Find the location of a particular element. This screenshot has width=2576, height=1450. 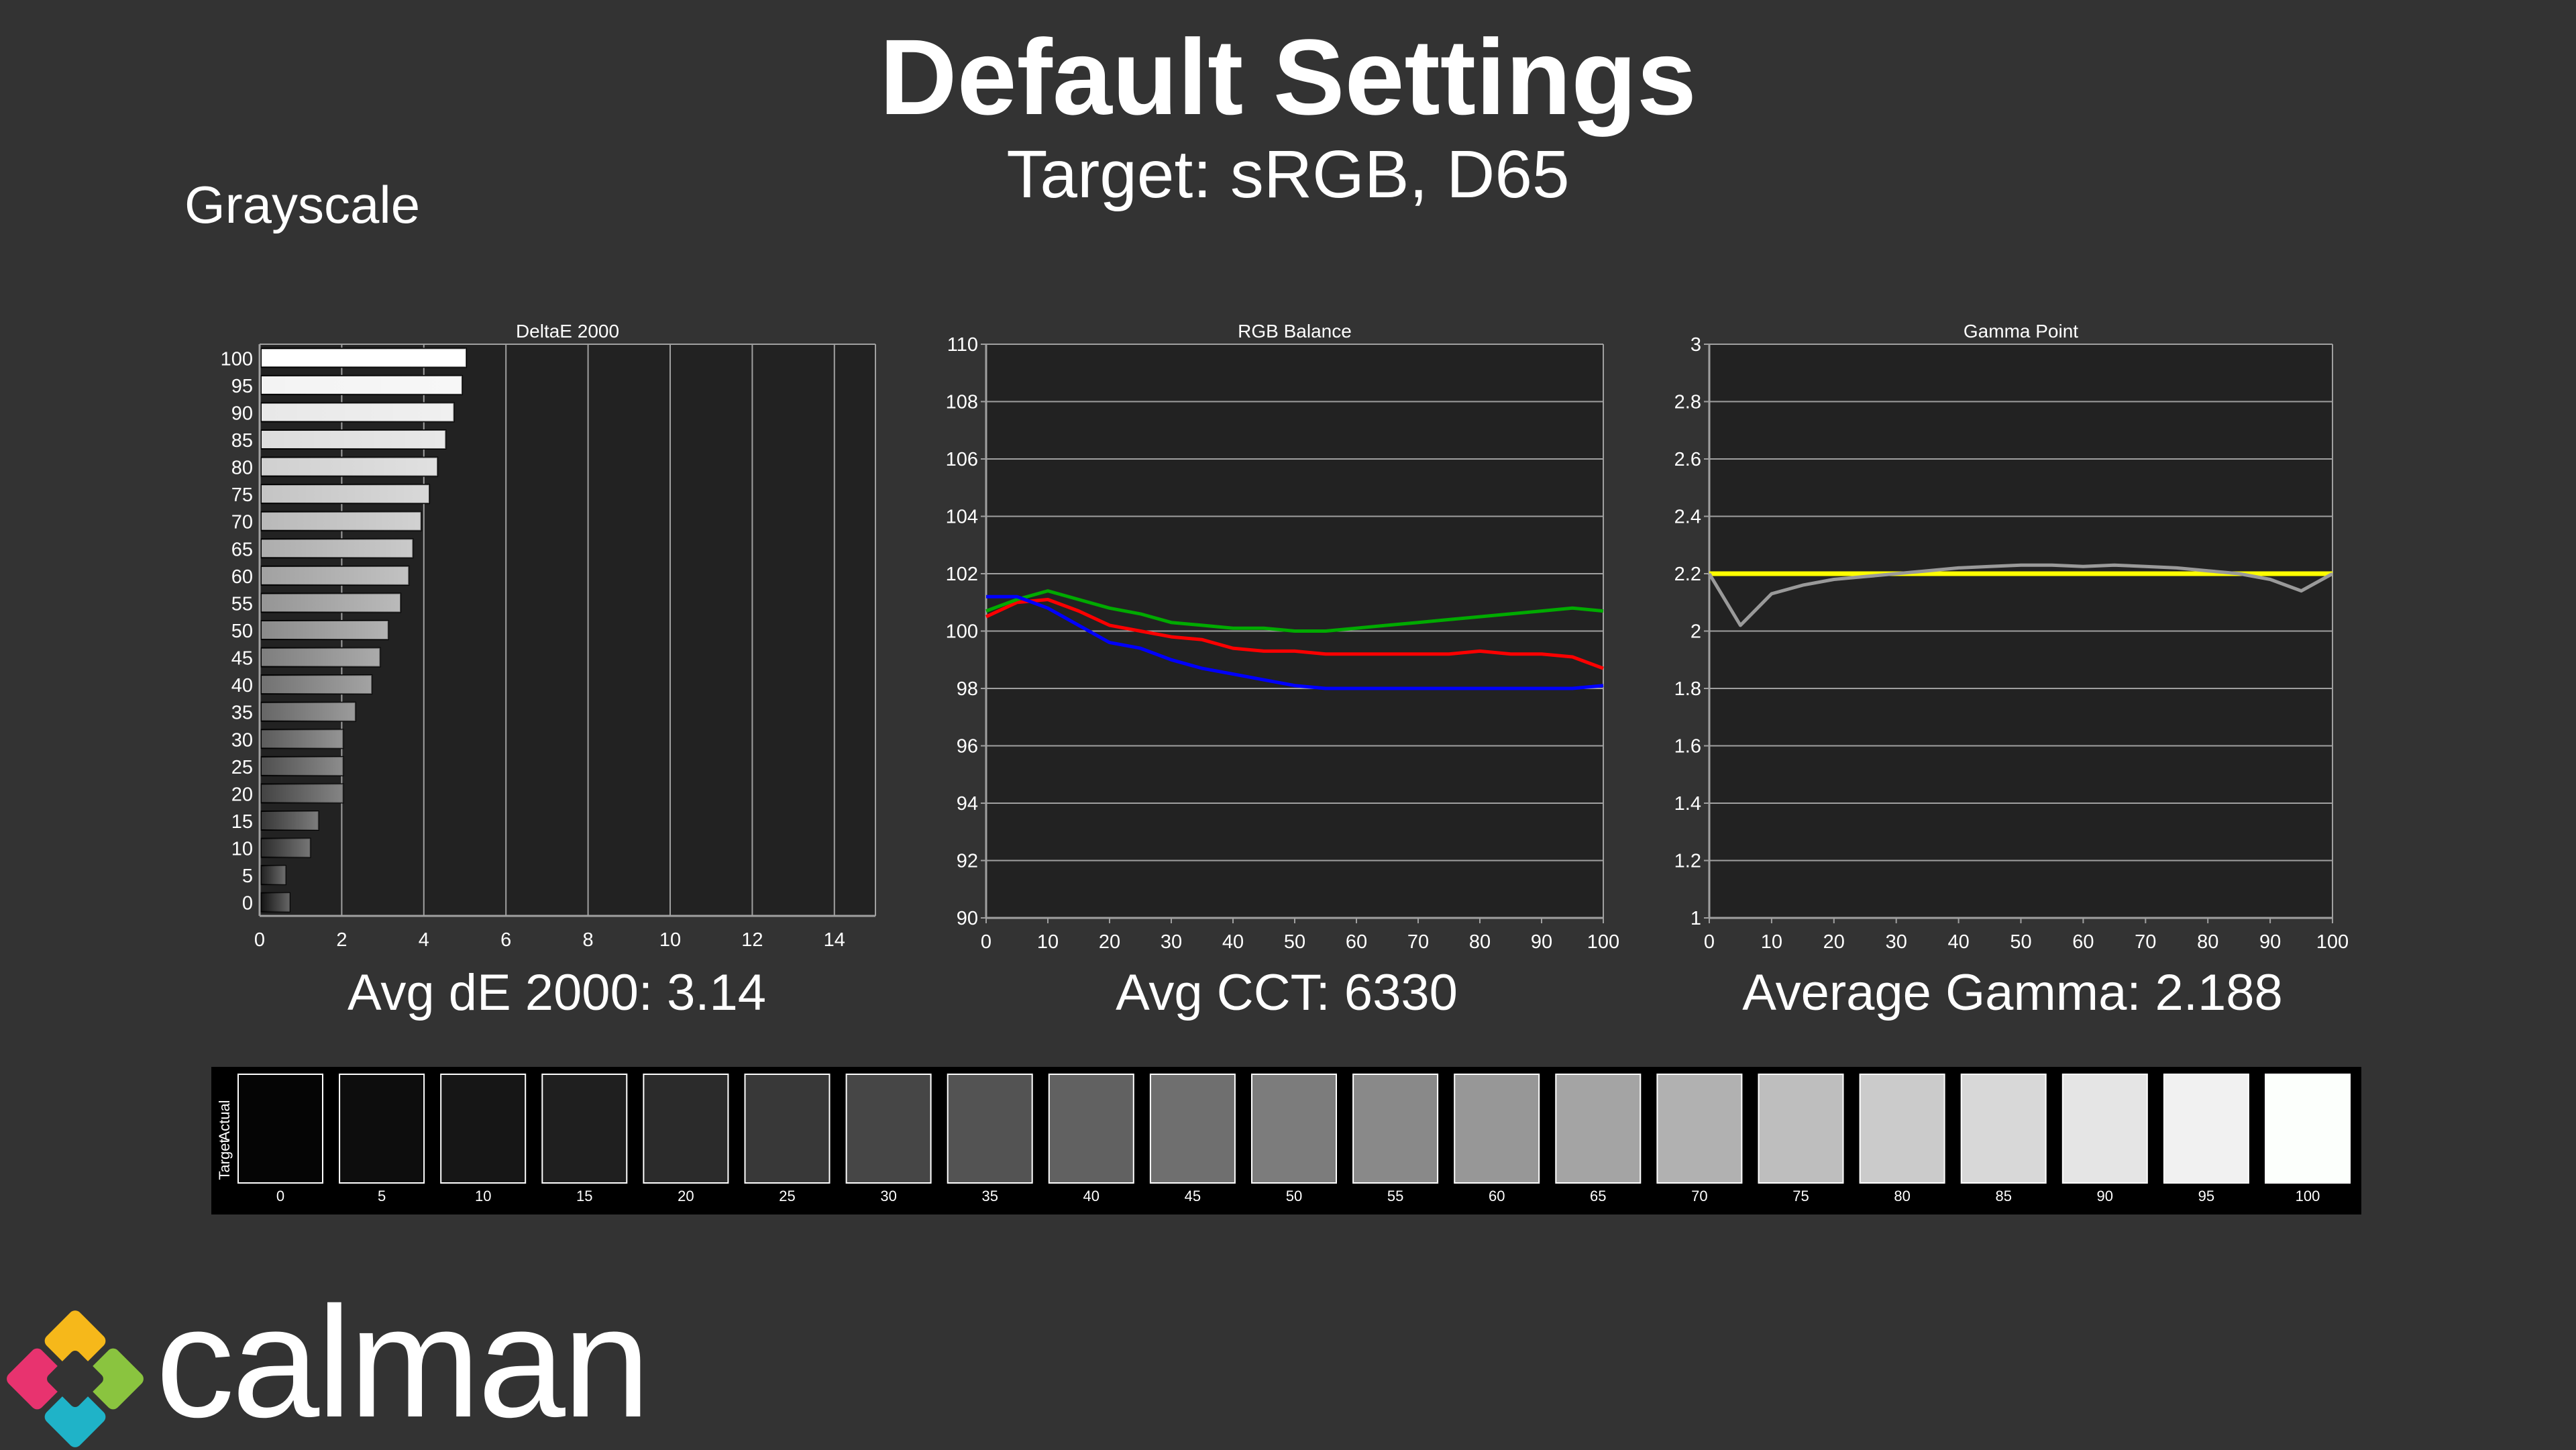

gamma-y-tick-label: 2.8 is located at coordinates (1687, 402).